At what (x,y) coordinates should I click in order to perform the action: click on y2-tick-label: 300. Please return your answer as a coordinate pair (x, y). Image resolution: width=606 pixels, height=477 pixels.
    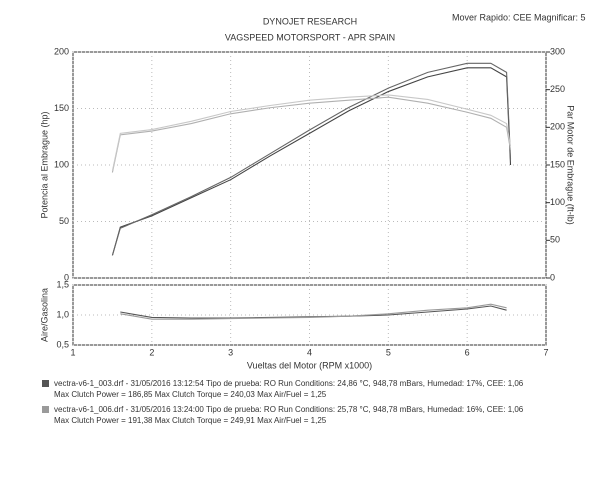
    Looking at the image, I should click on (557, 51).